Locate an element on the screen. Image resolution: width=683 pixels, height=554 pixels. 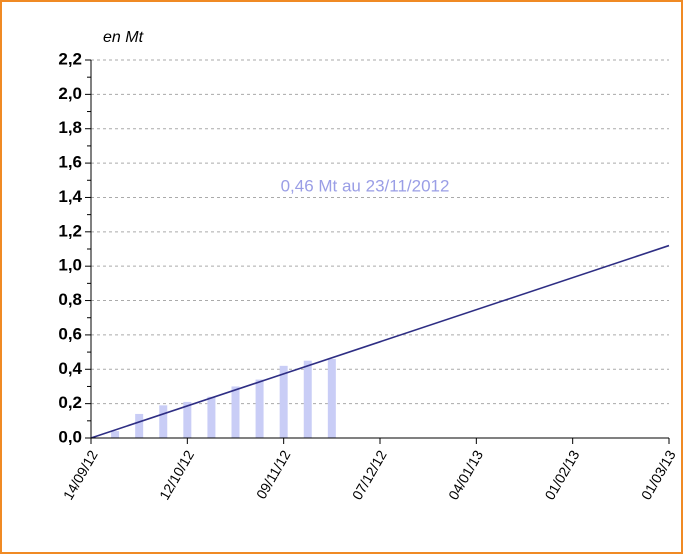
y-tick-label: 1,8 is located at coordinates (70, 127).